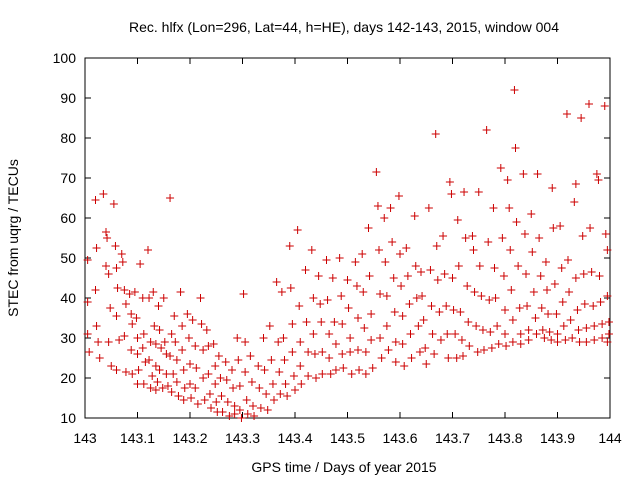 The width and height of the screenshot is (640, 480). I want to click on x-tick-label: 143.8, so click(504, 438).